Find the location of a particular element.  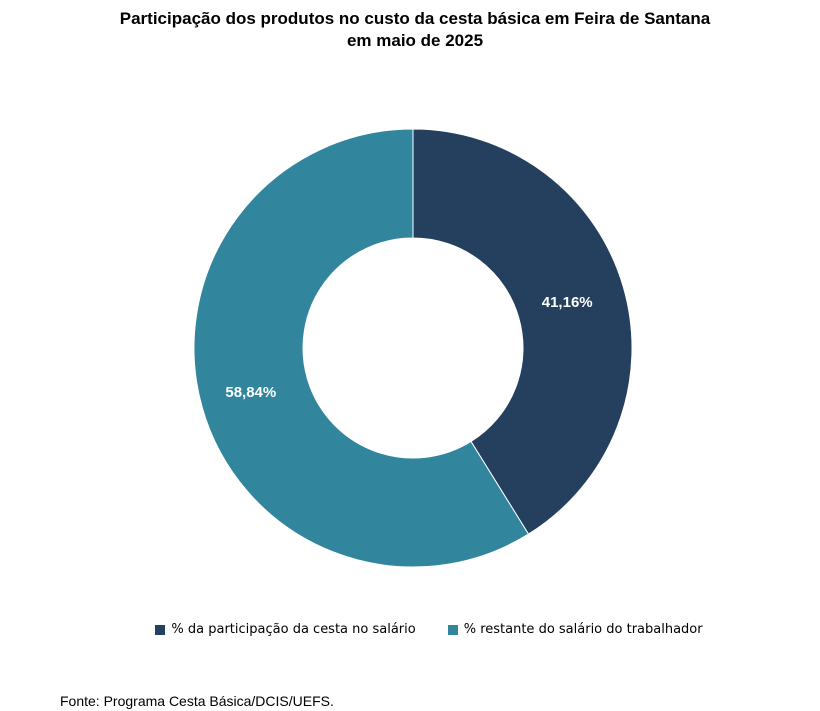

slice-label-restante: 58,84% is located at coordinates (250, 392).